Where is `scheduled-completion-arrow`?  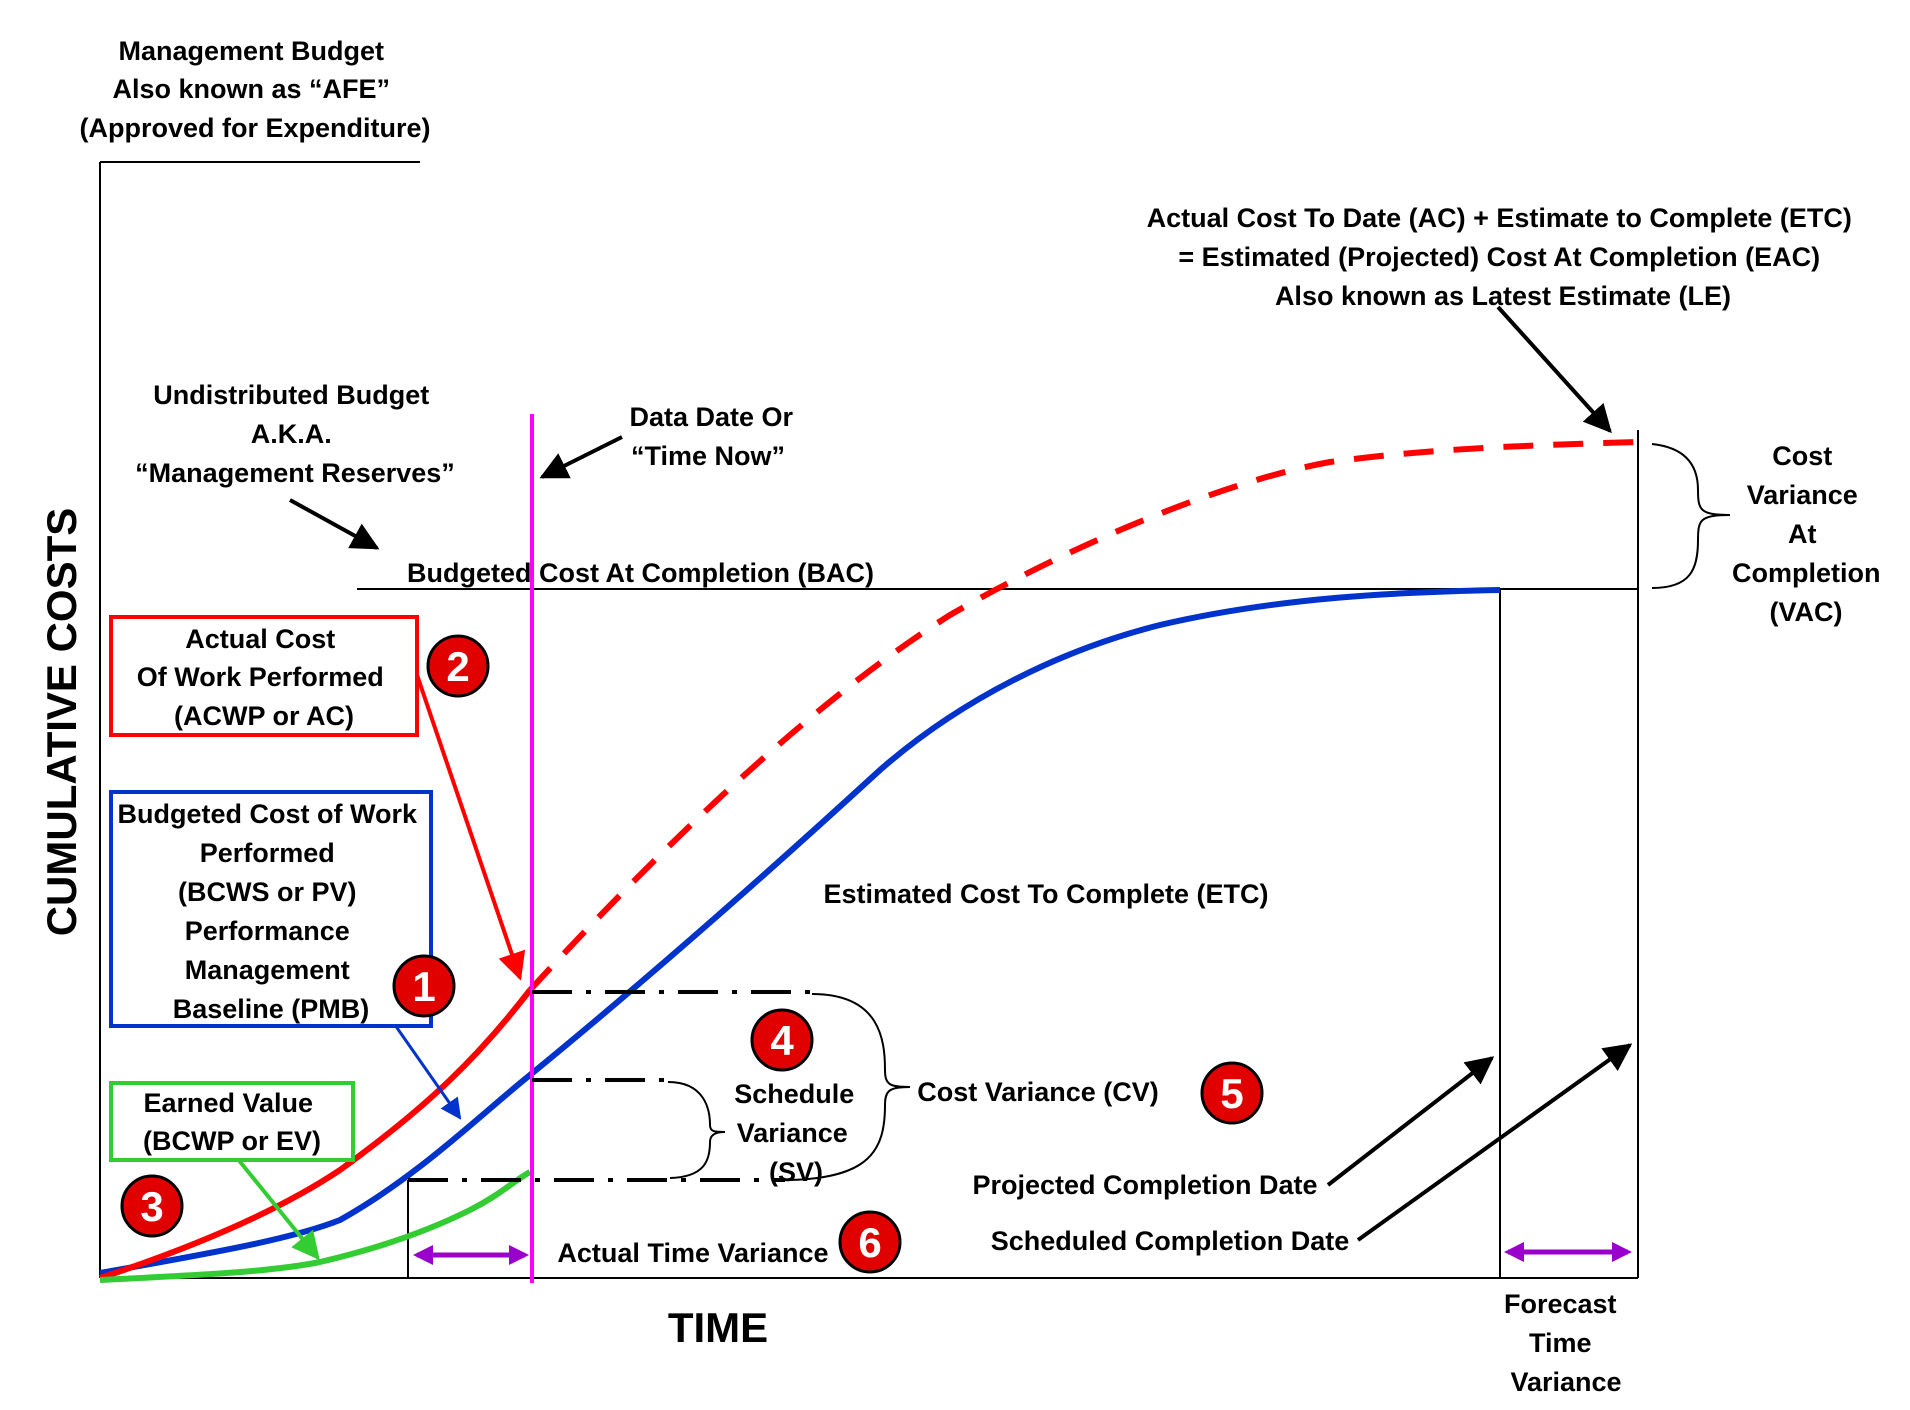
scheduled-completion-arrow is located at coordinates (1494, 1142).